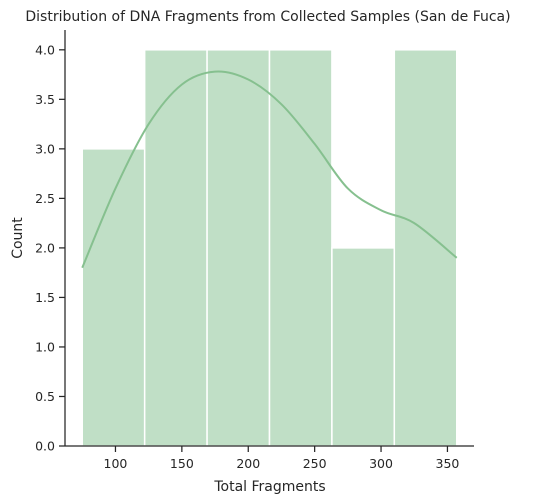 The width and height of the screenshot is (537, 504). What do you see at coordinates (45, 49) in the screenshot?
I see `y-tick-label: 4.0` at bounding box center [45, 49].